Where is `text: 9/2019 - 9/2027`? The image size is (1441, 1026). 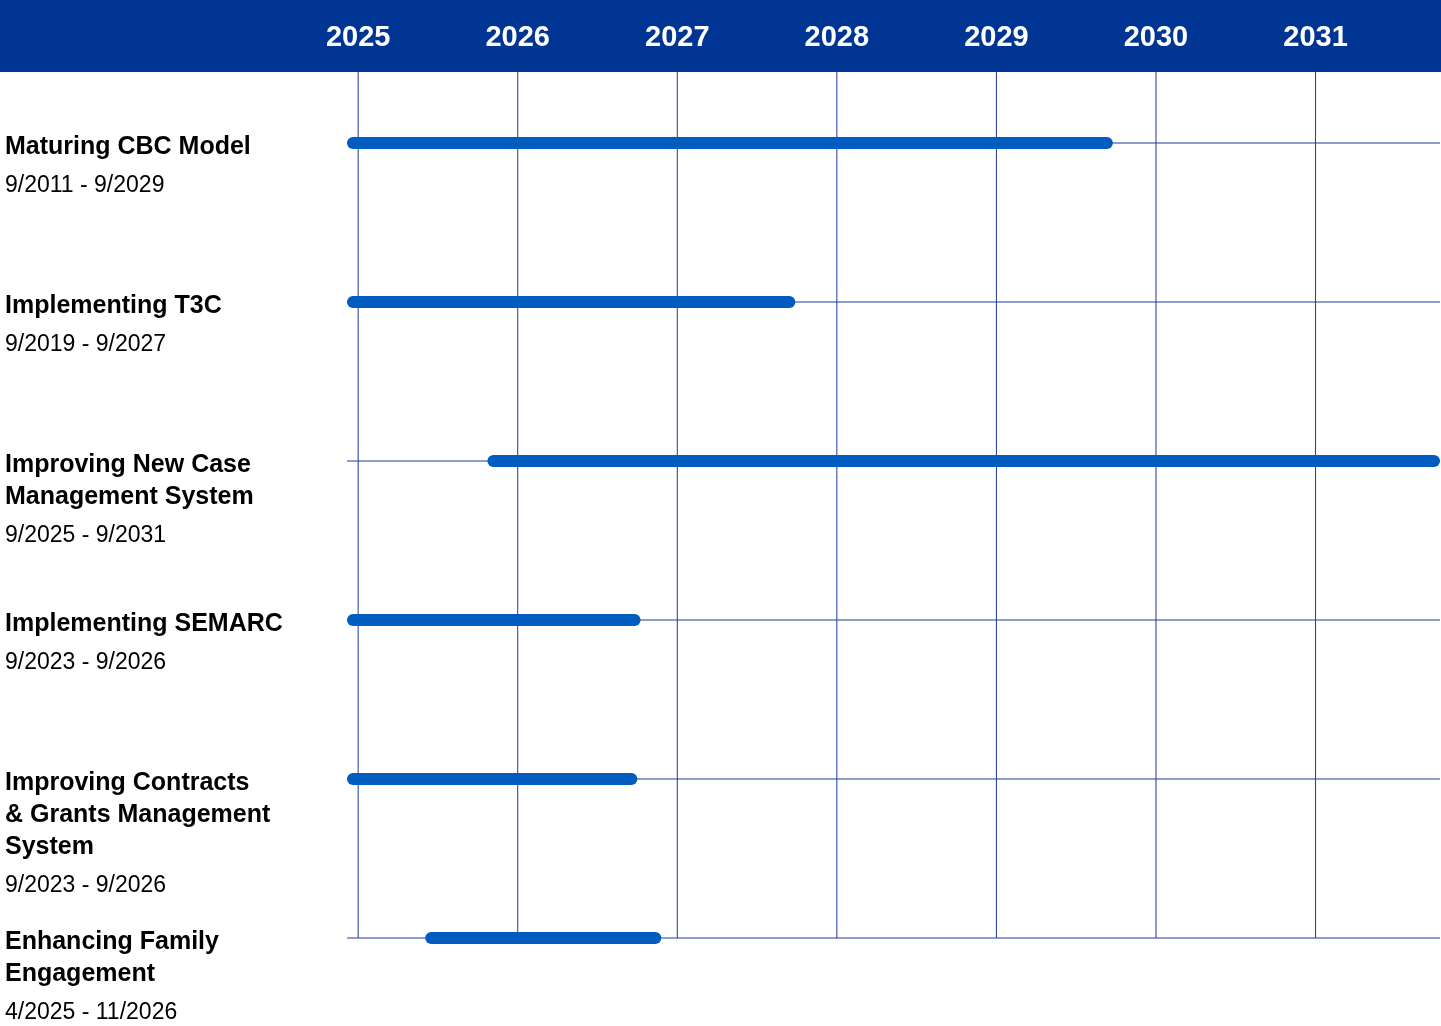 text: 9/2019 - 9/2027 is located at coordinates (86, 343).